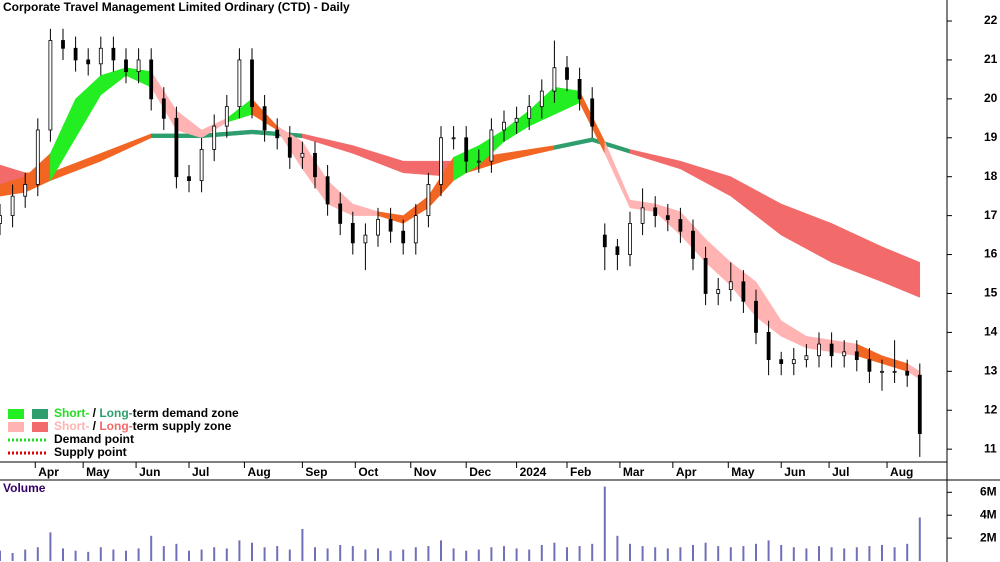 The height and width of the screenshot is (562, 1000). Describe the element at coordinates (149, 472) in the screenshot. I see `x-tick-label: Jun` at that location.